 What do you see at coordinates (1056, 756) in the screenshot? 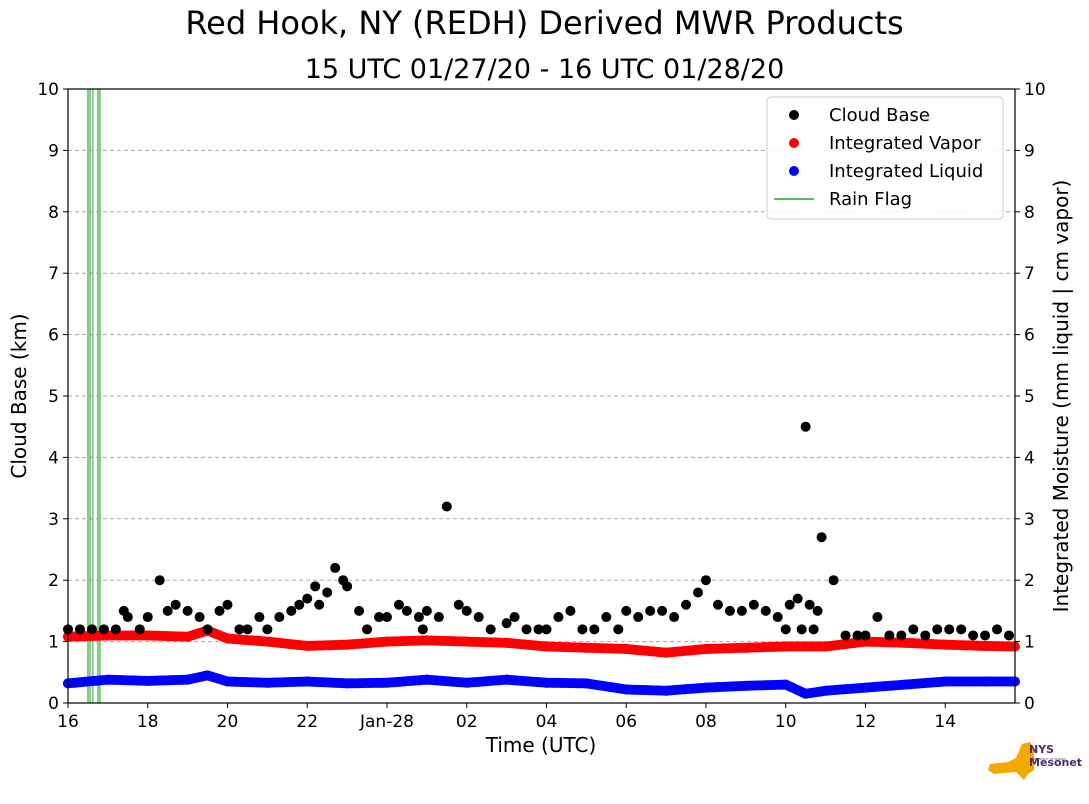
I see `logo-text: NYS Mesonet` at bounding box center [1056, 756].